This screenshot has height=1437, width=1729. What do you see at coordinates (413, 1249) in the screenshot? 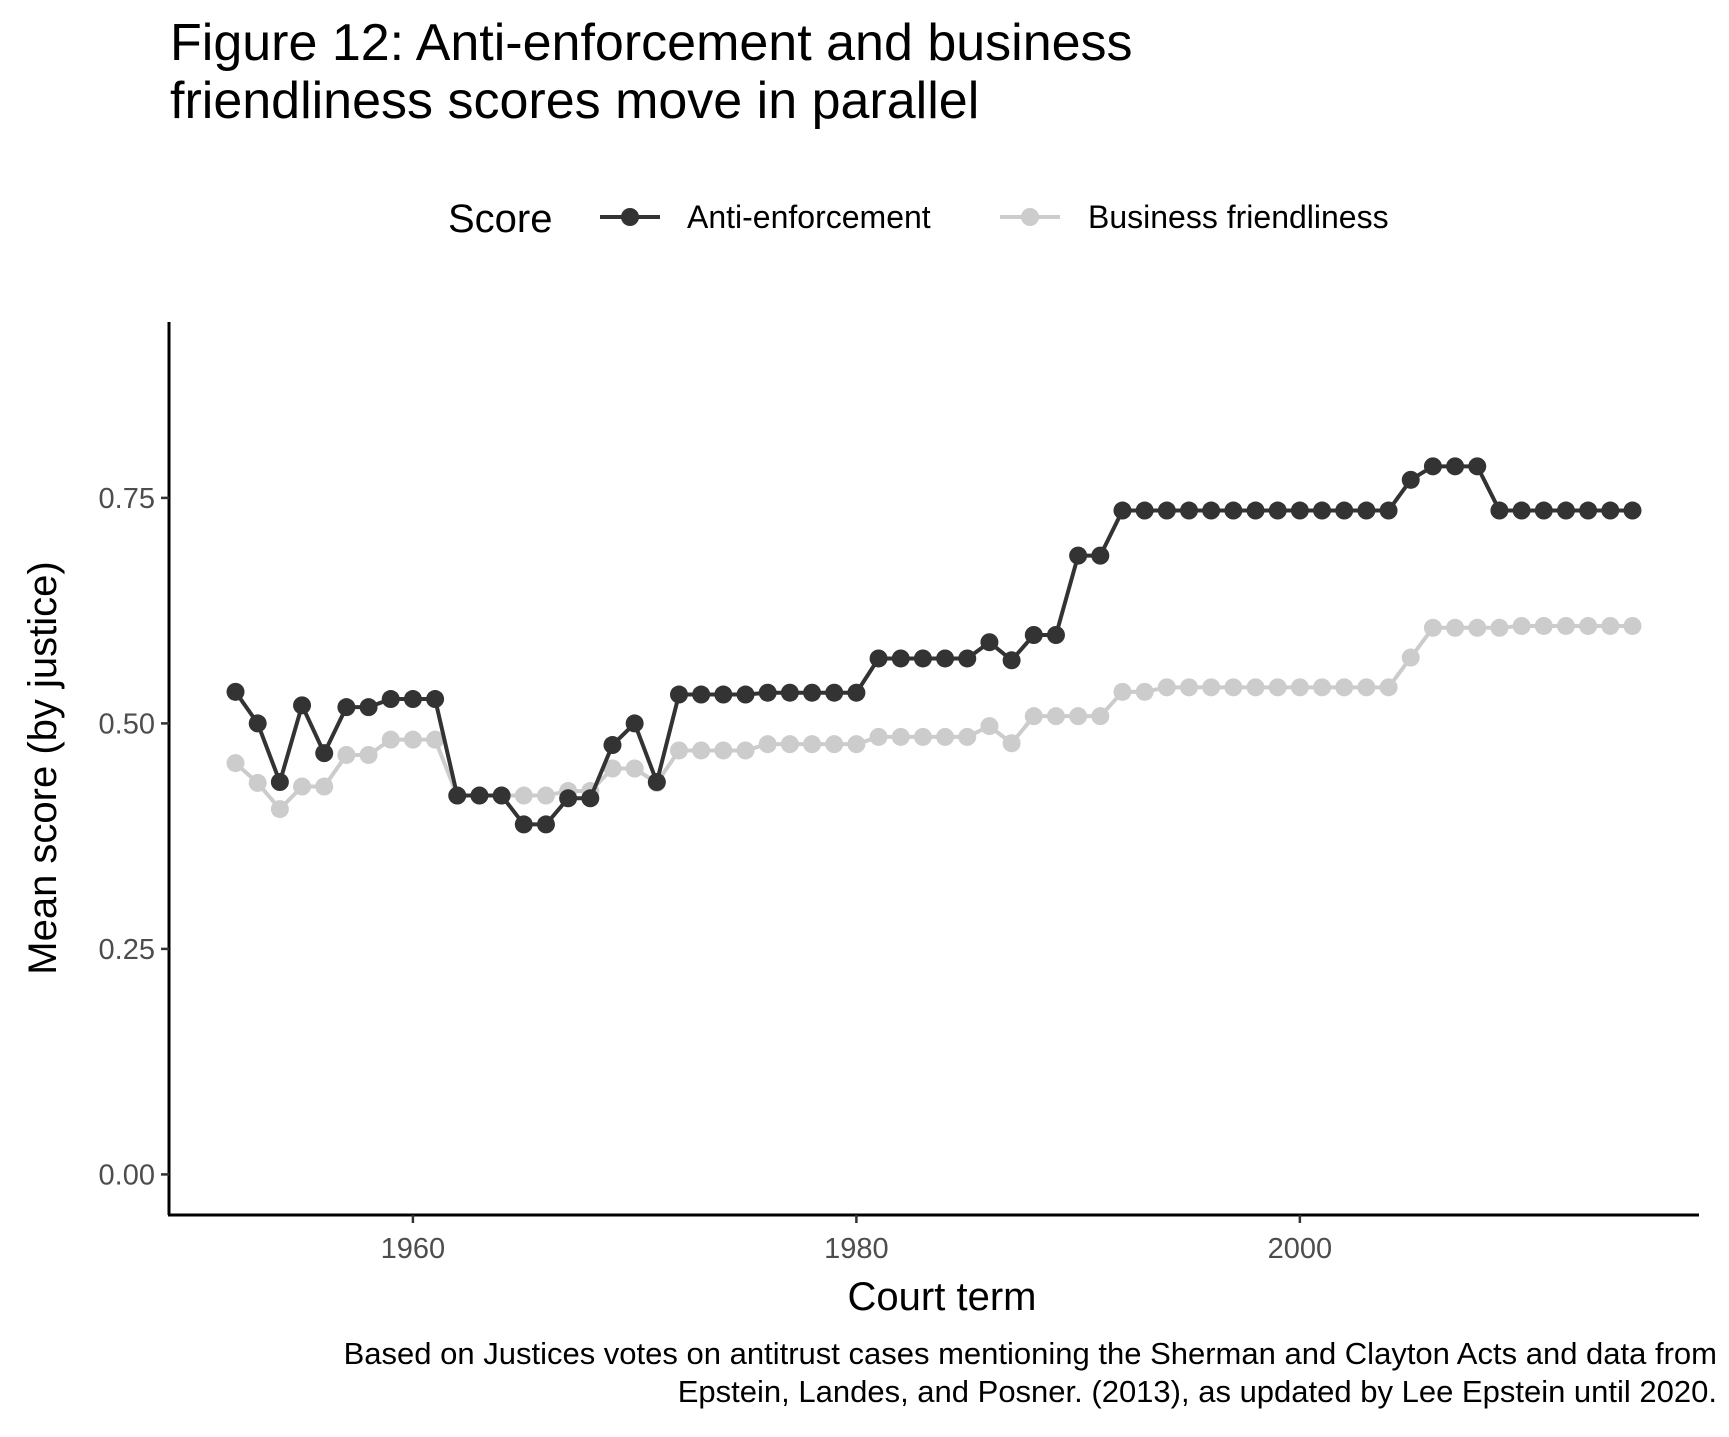
I see `x-tick-label: 1960` at bounding box center [413, 1249].